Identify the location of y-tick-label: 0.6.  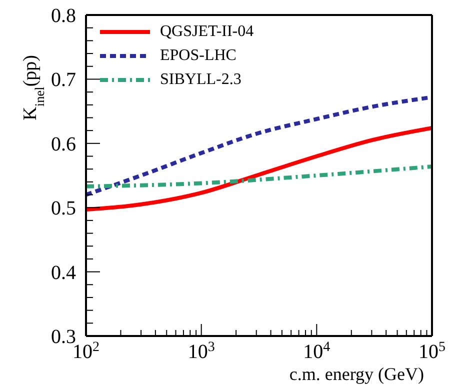
(63, 144).